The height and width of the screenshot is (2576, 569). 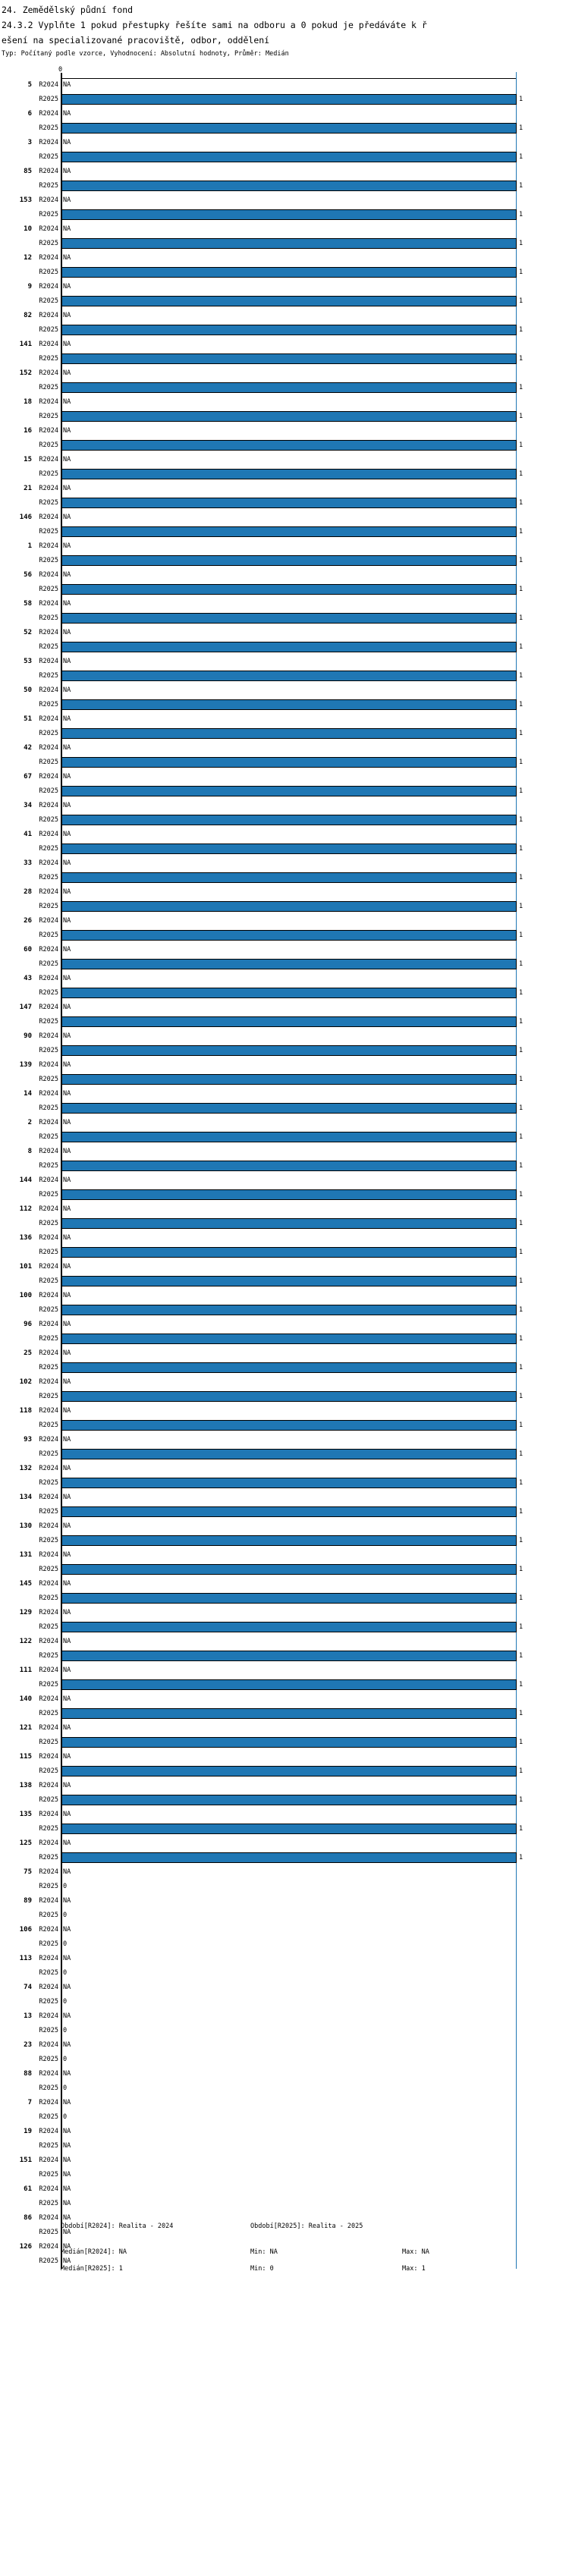 I want to click on bar-group-label: 51, so click(x=28, y=719).